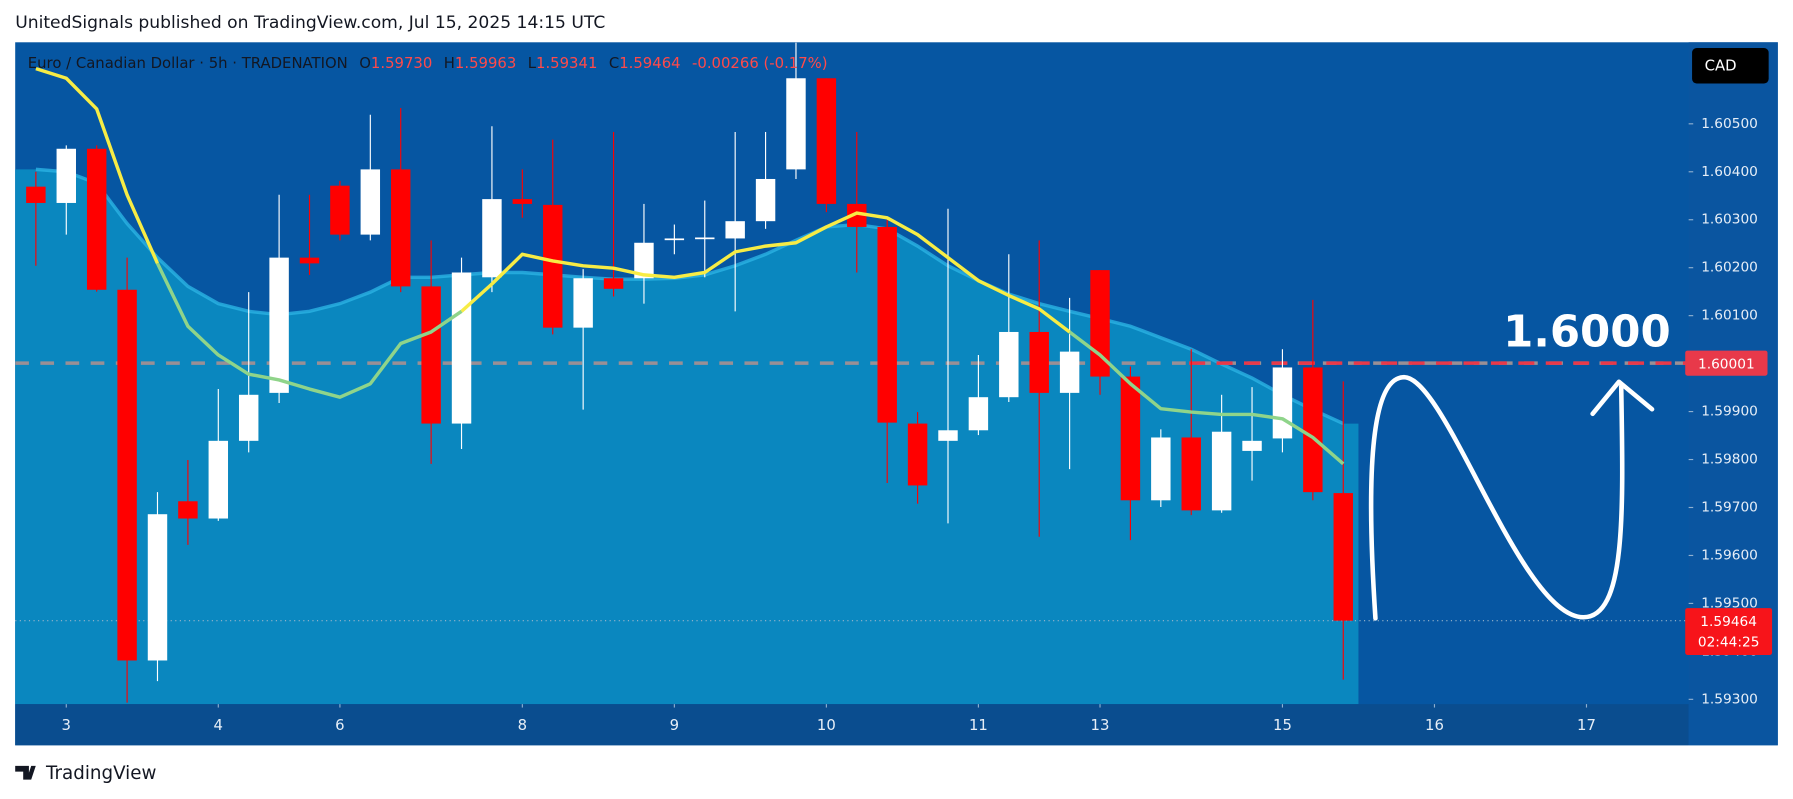 This screenshot has height=799, width=1793. What do you see at coordinates (485, 63) in the screenshot?
I see `legend-part: 1.59963` at bounding box center [485, 63].